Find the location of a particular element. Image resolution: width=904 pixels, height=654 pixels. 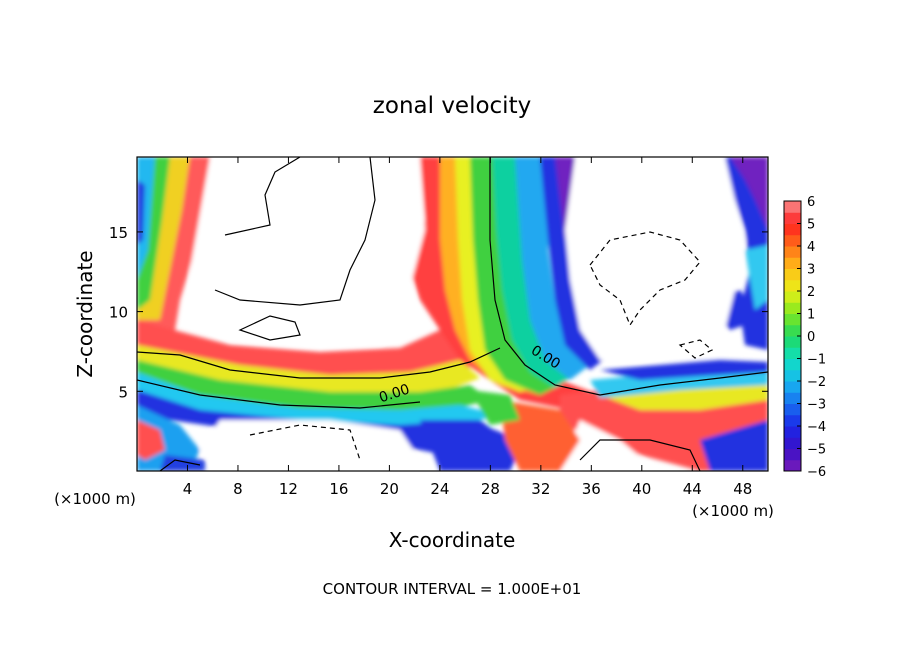

colorbar-tick-label: 4 is located at coordinates (811, 247).